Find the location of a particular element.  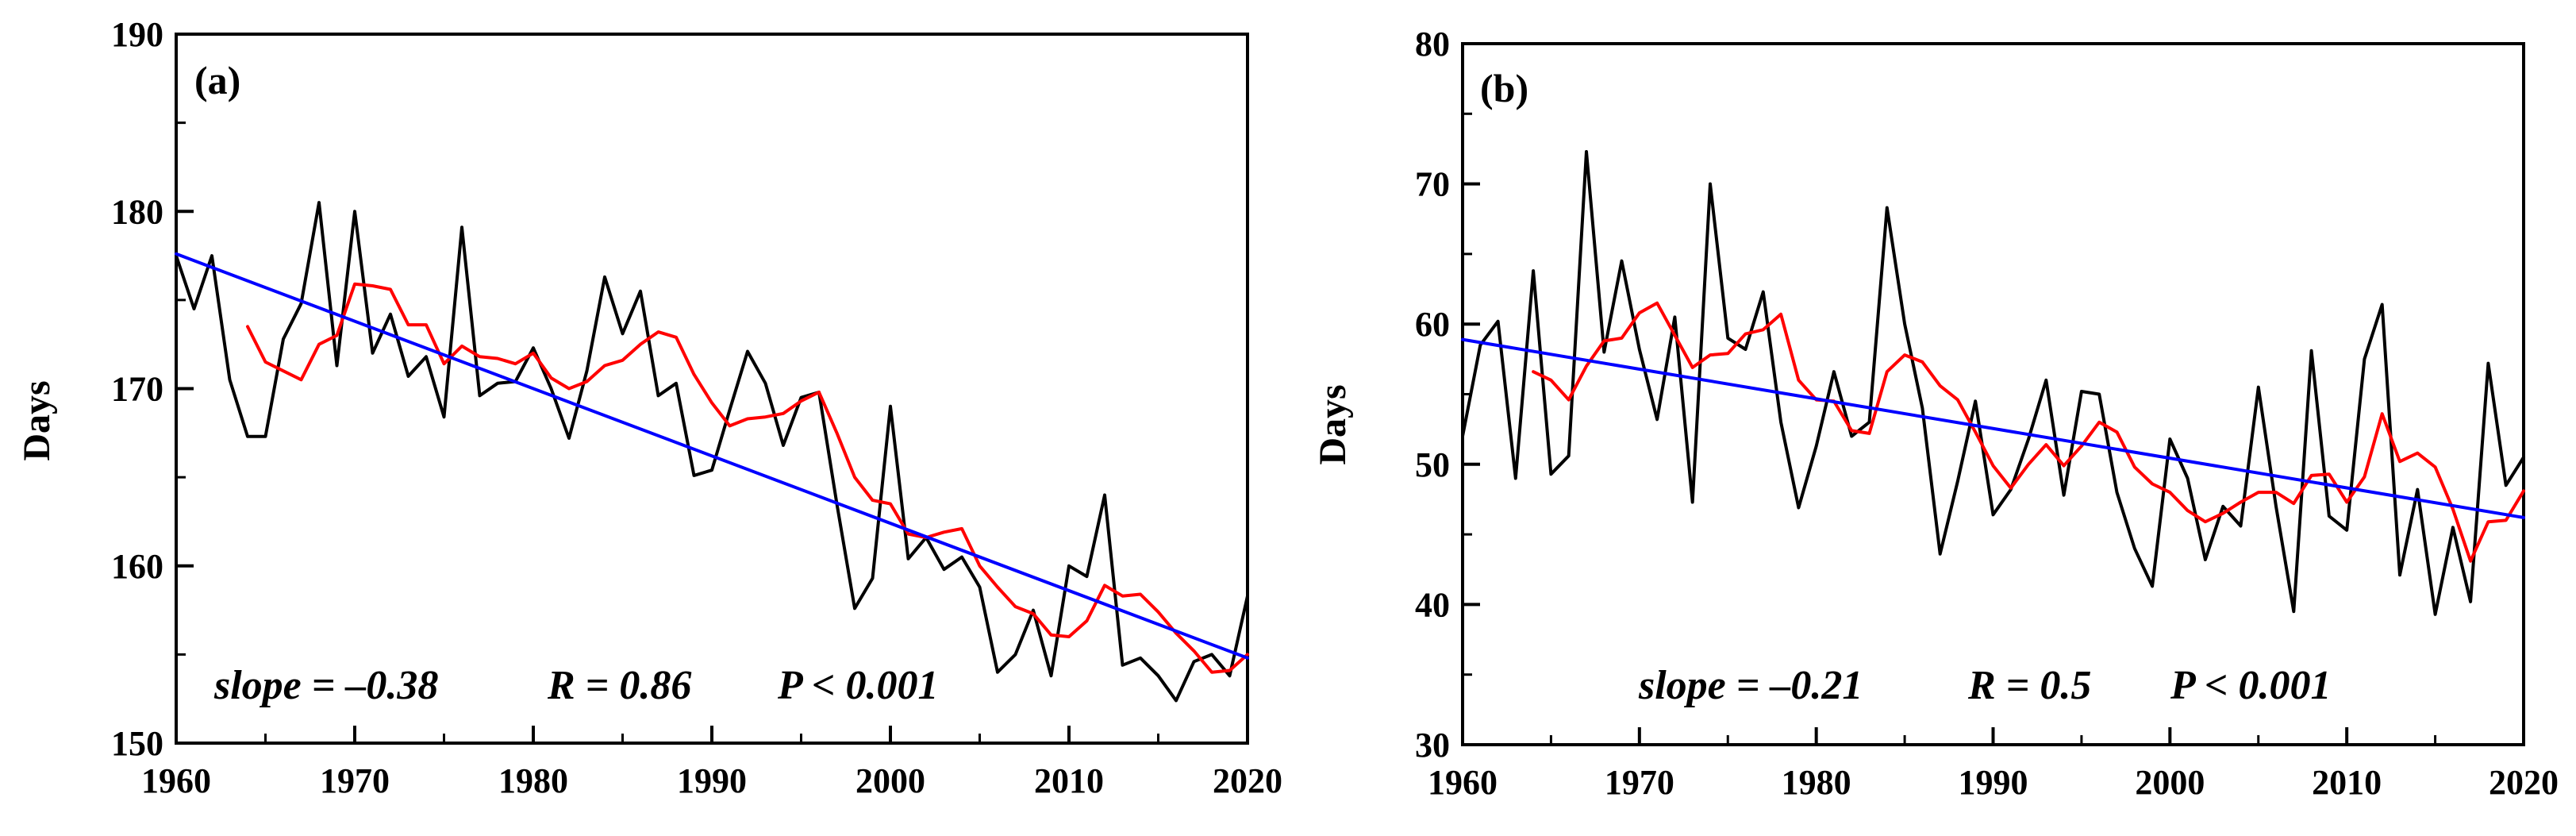

x-tick-label-b: 1990 is located at coordinates (1993, 783).